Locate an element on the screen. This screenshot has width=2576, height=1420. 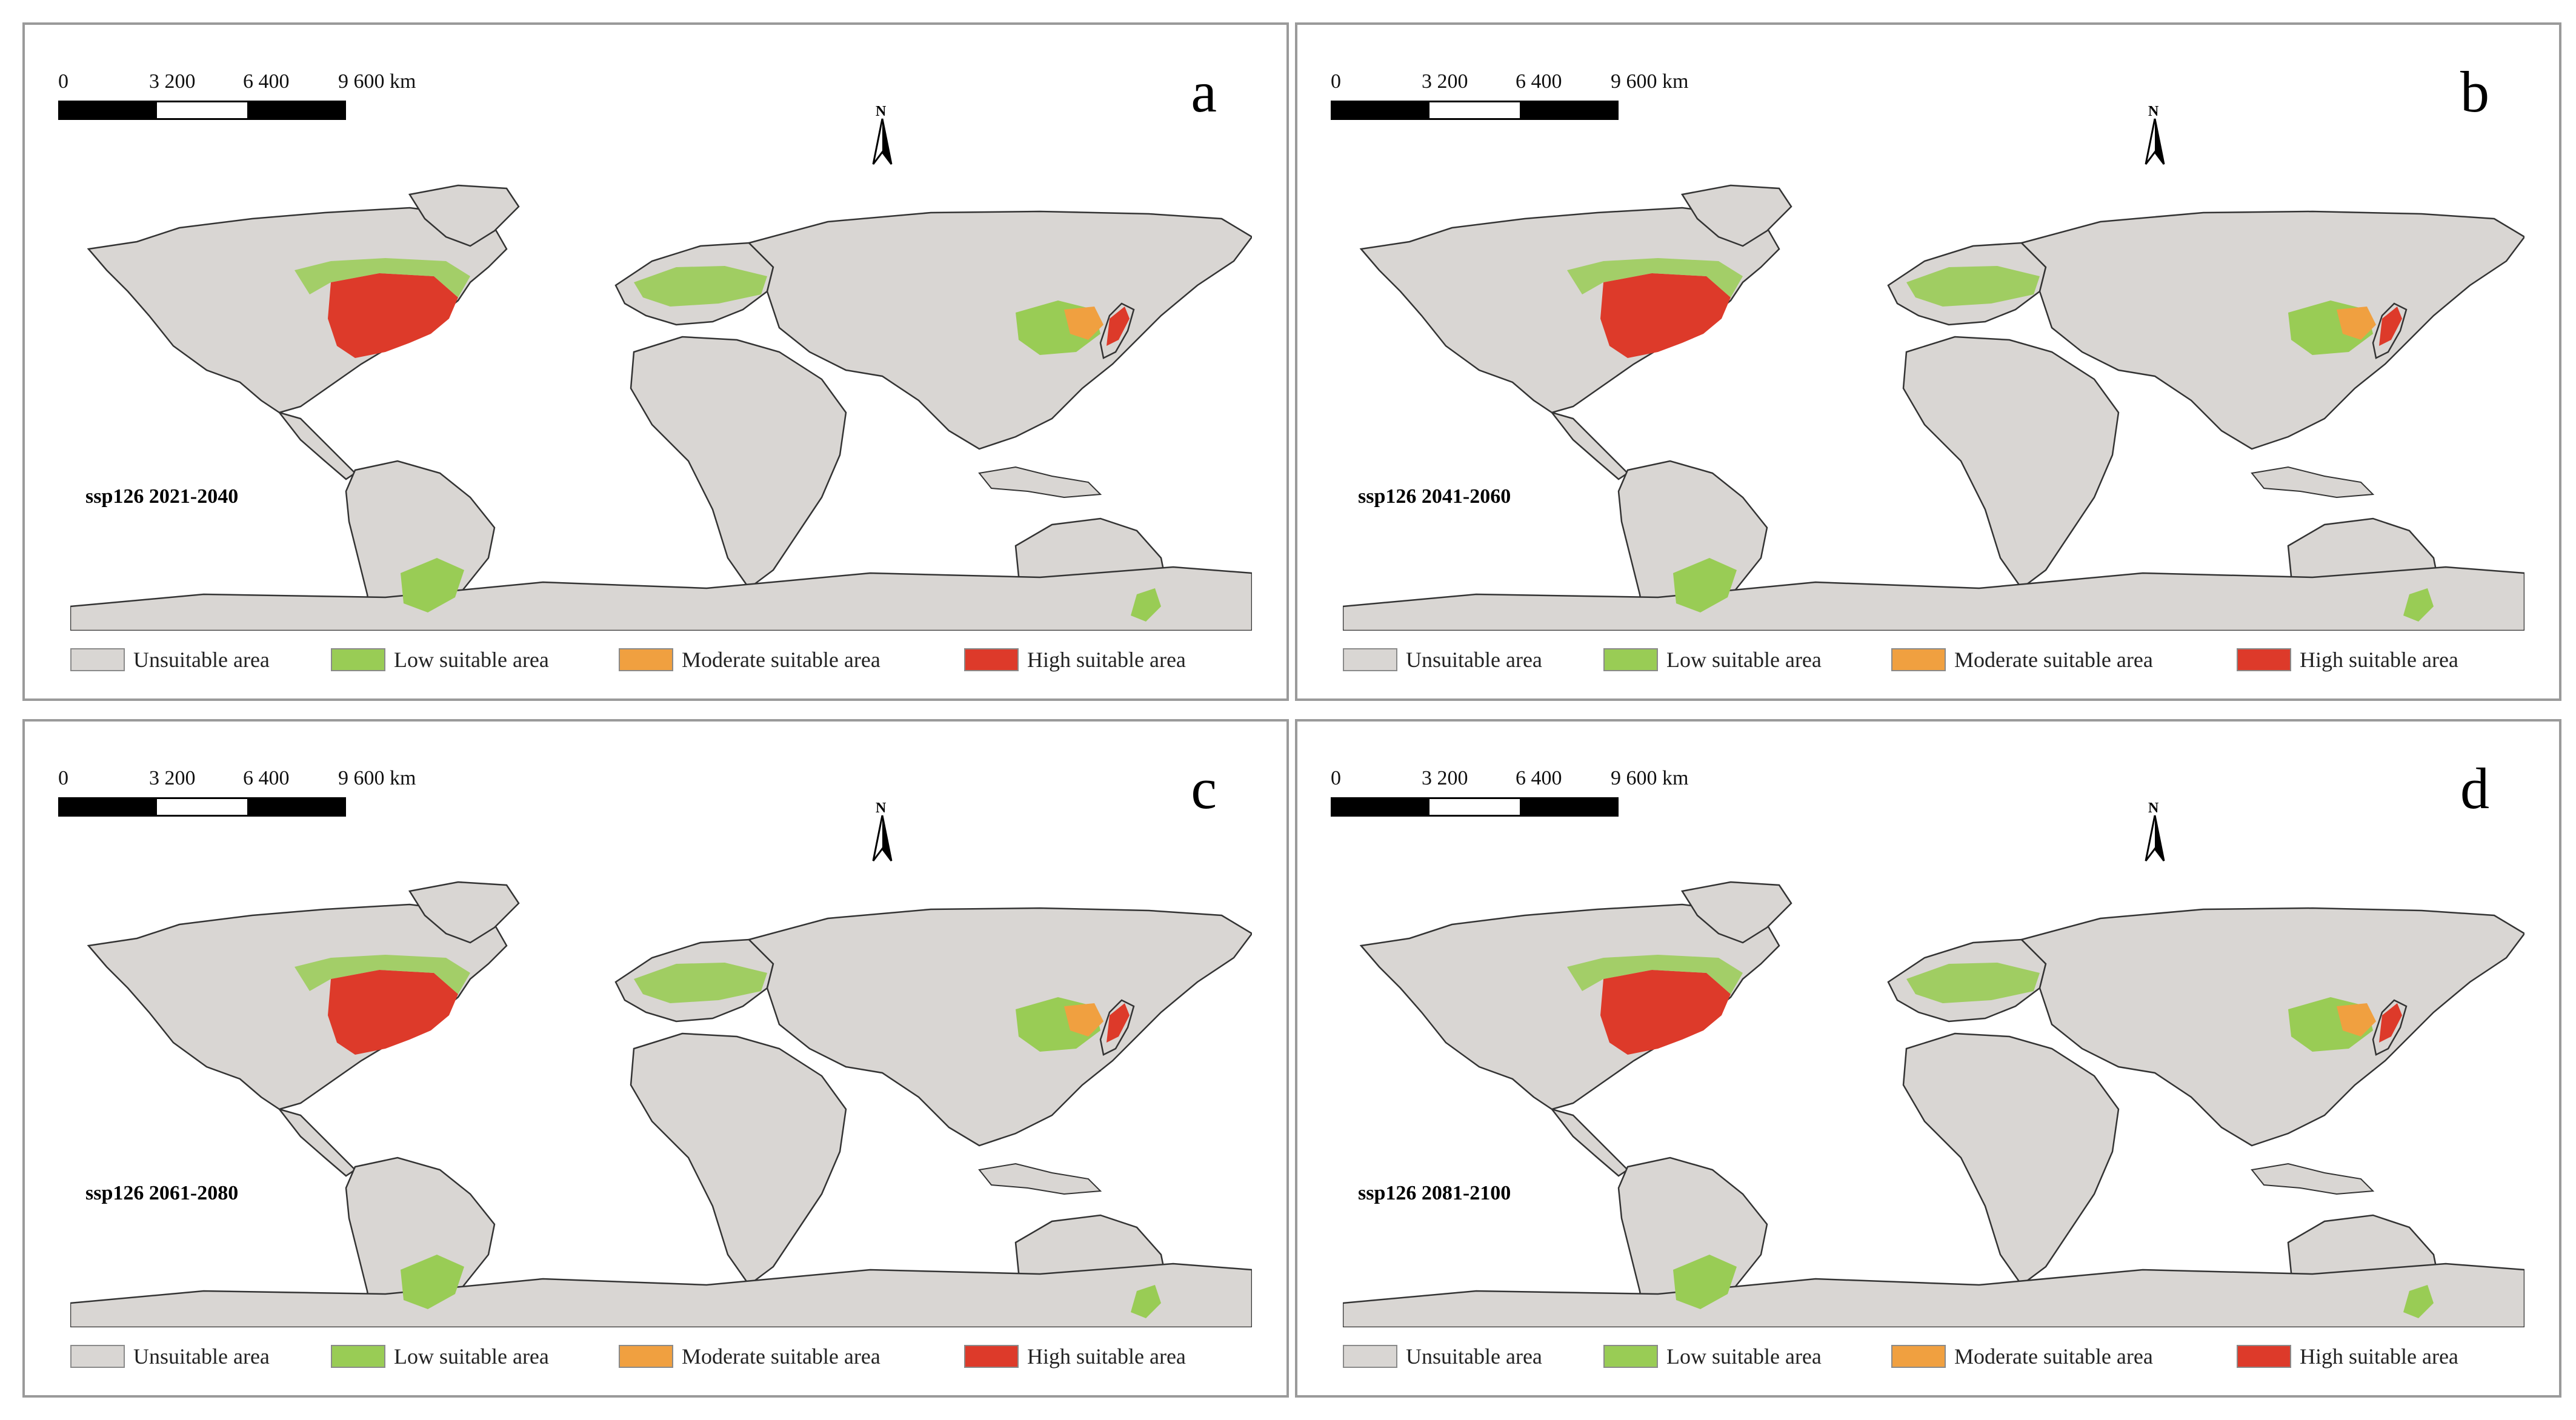
scenario-label: ssp126 2041-2060 is located at coordinates (1434, 497).